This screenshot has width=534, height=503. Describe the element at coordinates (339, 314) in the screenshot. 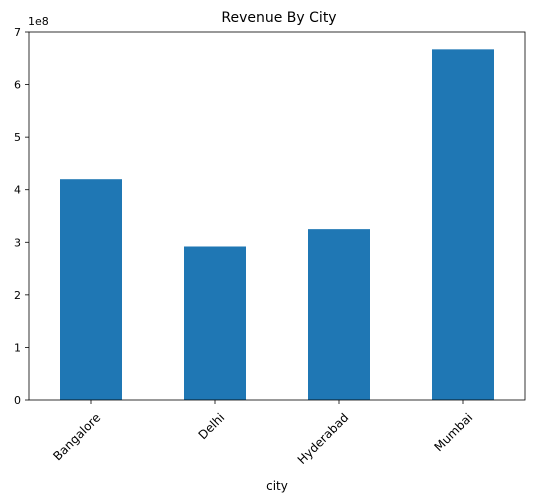

I see `bar-hyderabad` at that location.